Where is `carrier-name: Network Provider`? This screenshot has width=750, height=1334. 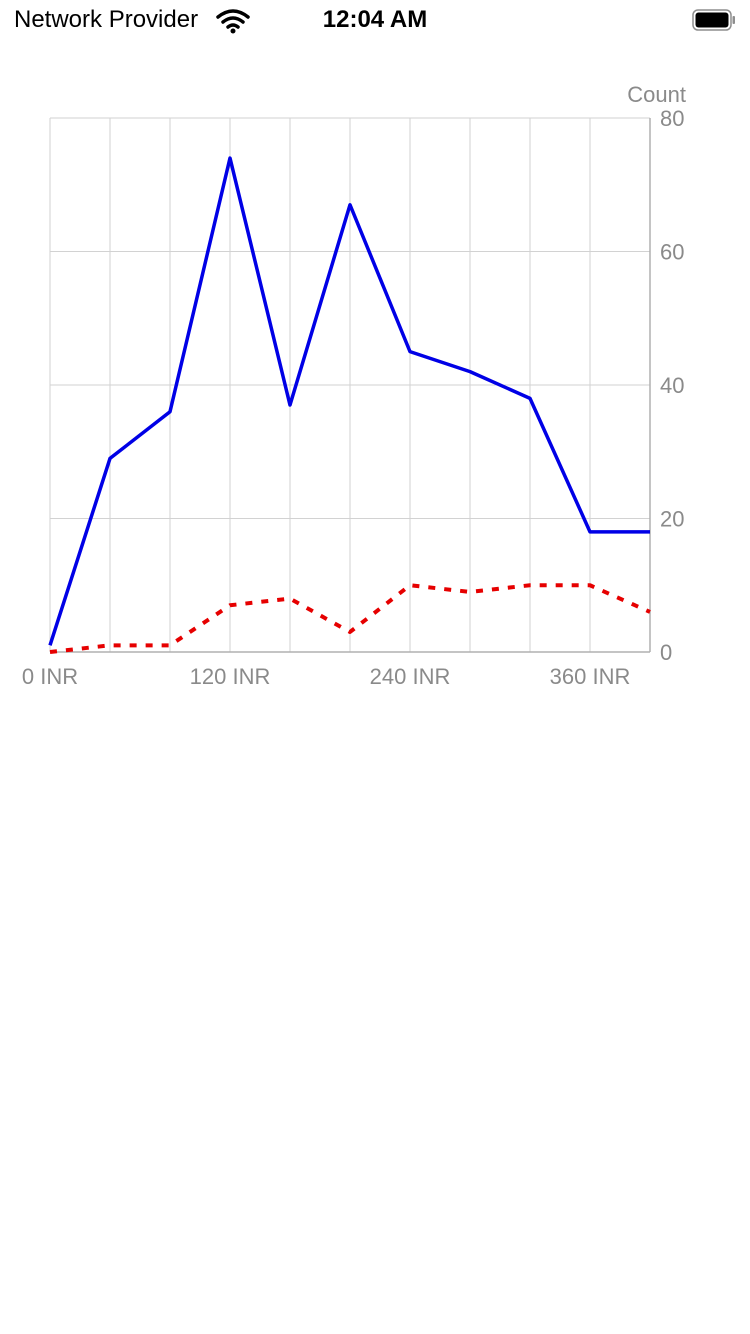
carrier-name: Network Provider is located at coordinates (106, 19).